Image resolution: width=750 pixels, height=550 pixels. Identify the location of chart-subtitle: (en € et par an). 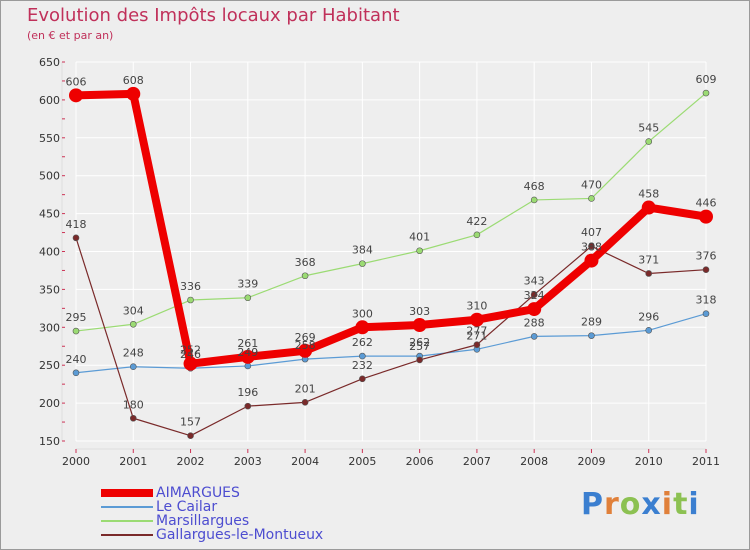
(70, 35).